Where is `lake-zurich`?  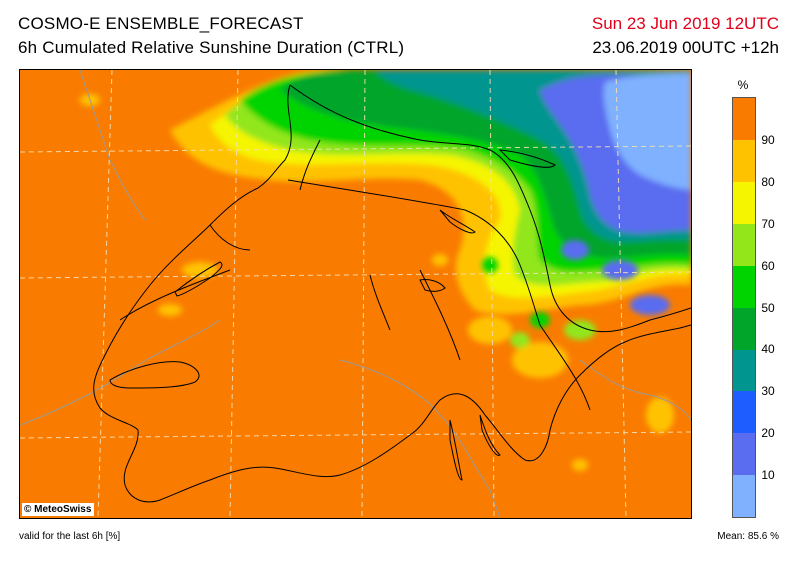
lake-zurich is located at coordinates (457, 221).